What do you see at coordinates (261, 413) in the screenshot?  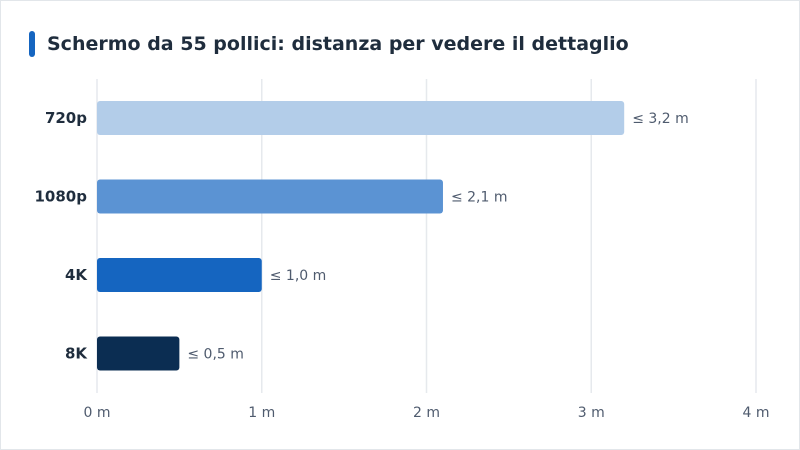 I see `x-tick-label-1: 1 m` at bounding box center [261, 413].